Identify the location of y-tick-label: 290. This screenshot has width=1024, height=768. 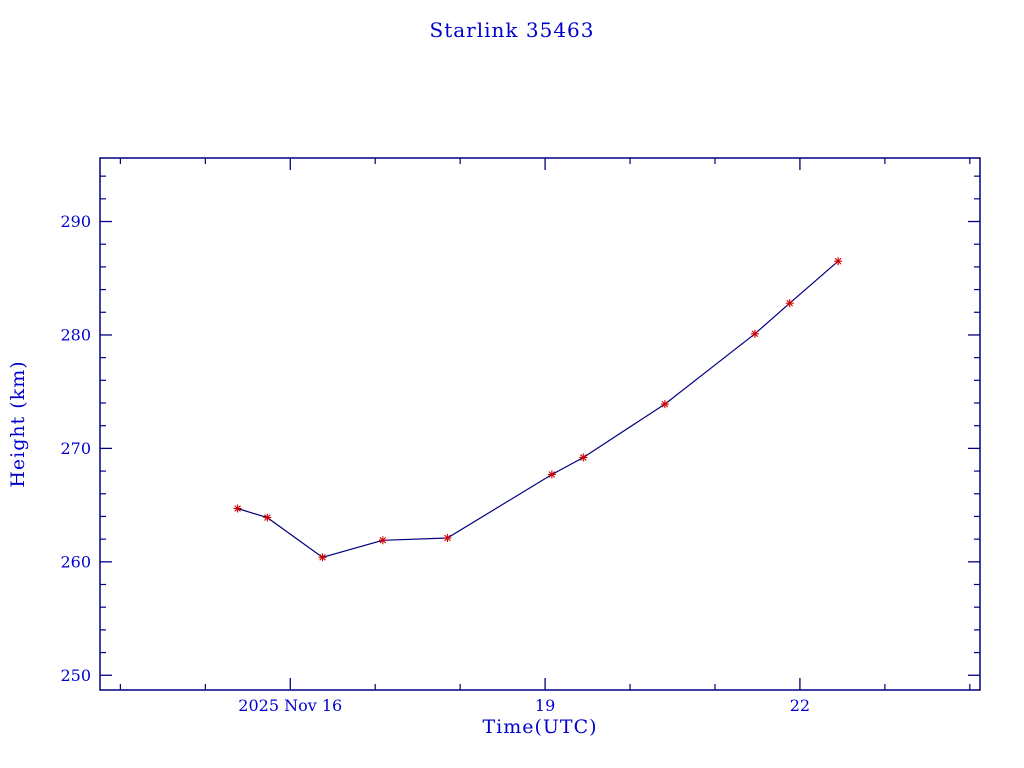
(75, 221).